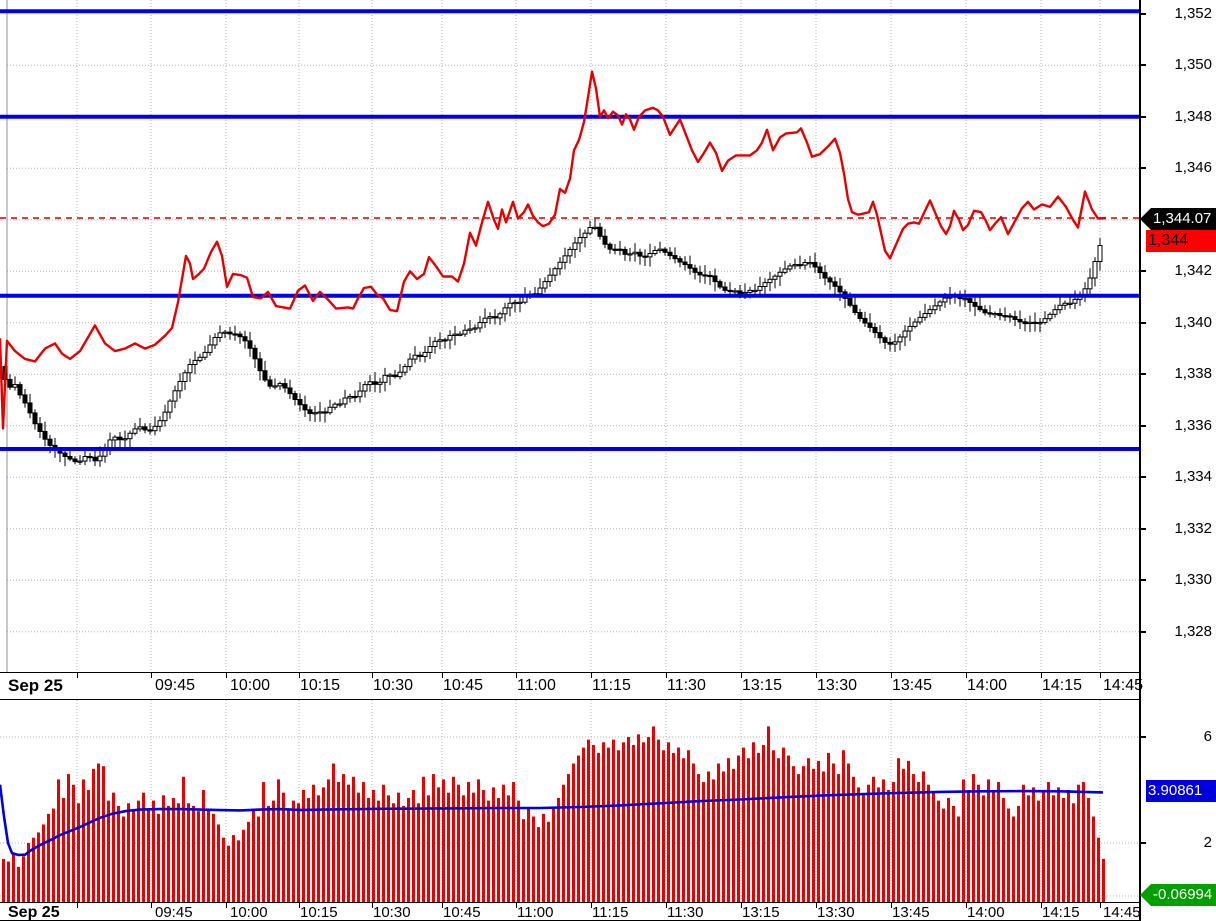 The width and height of the screenshot is (1216, 921). I want to click on price-axis-label: 1,352, so click(1193, 13).